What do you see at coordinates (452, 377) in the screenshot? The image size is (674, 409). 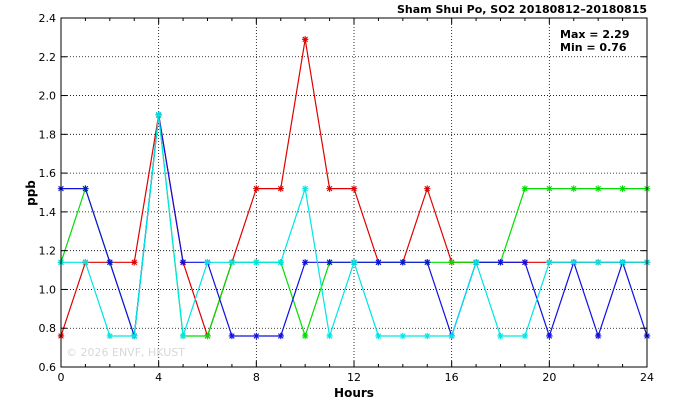 I see `x-tick-label: 16` at bounding box center [452, 377].